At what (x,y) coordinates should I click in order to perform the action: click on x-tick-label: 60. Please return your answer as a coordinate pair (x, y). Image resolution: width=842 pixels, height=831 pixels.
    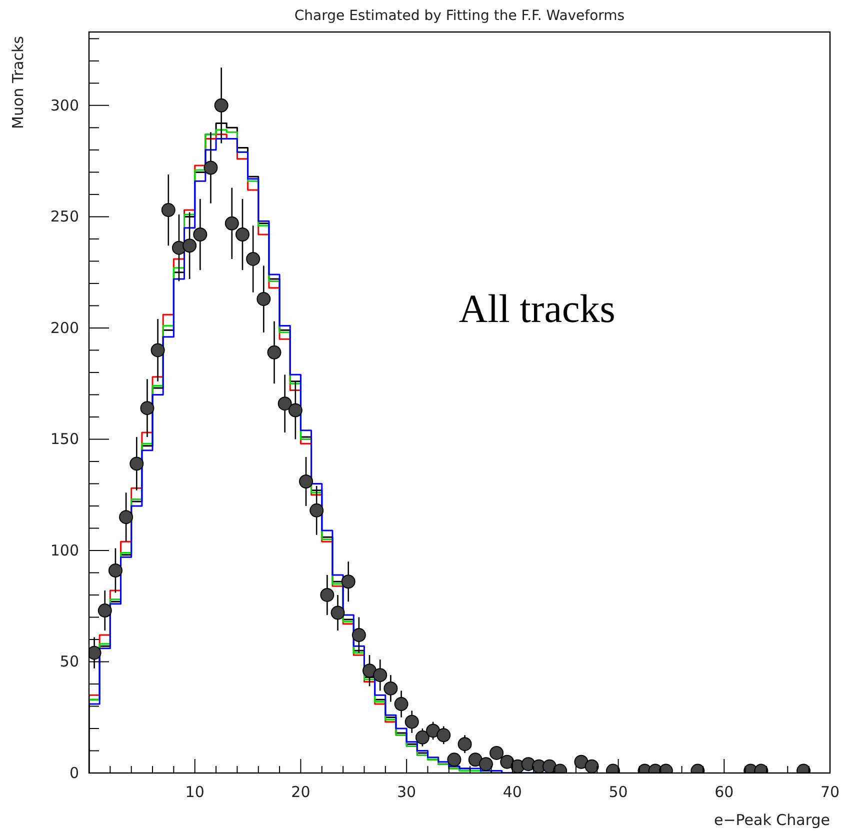
    Looking at the image, I should click on (724, 792).